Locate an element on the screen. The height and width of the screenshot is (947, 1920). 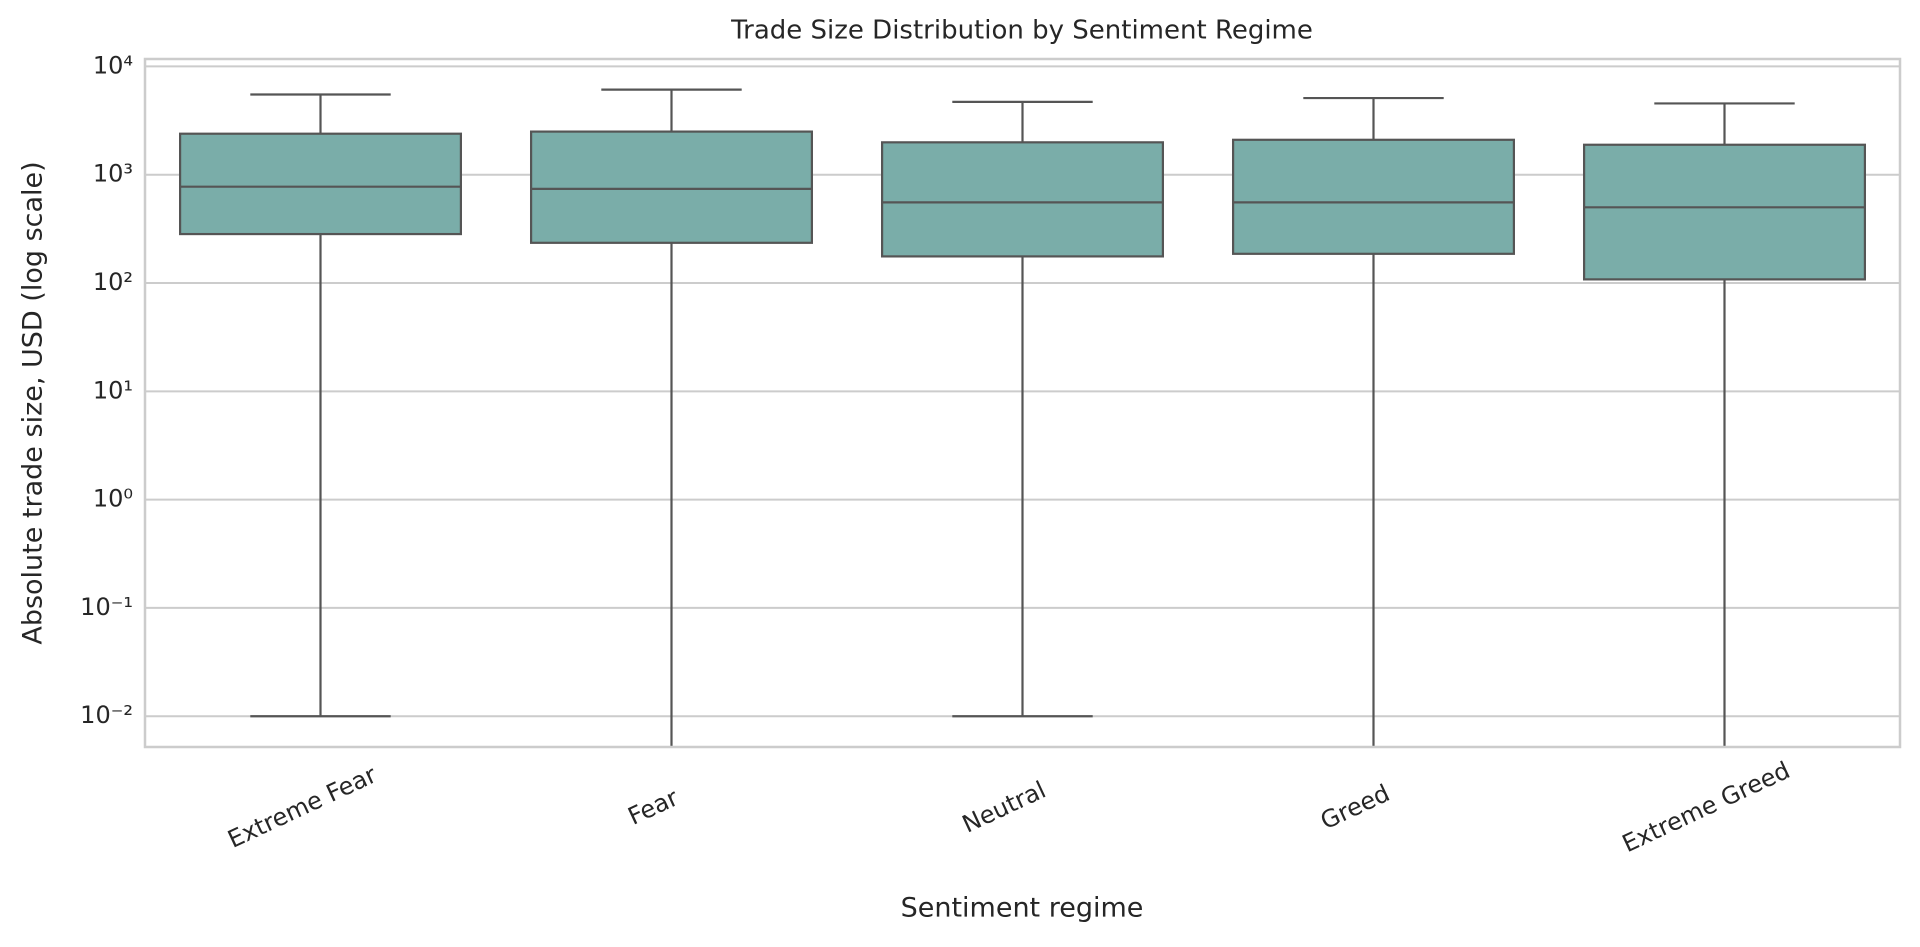
y-tick-label: 10¹ is located at coordinates (113, 390).